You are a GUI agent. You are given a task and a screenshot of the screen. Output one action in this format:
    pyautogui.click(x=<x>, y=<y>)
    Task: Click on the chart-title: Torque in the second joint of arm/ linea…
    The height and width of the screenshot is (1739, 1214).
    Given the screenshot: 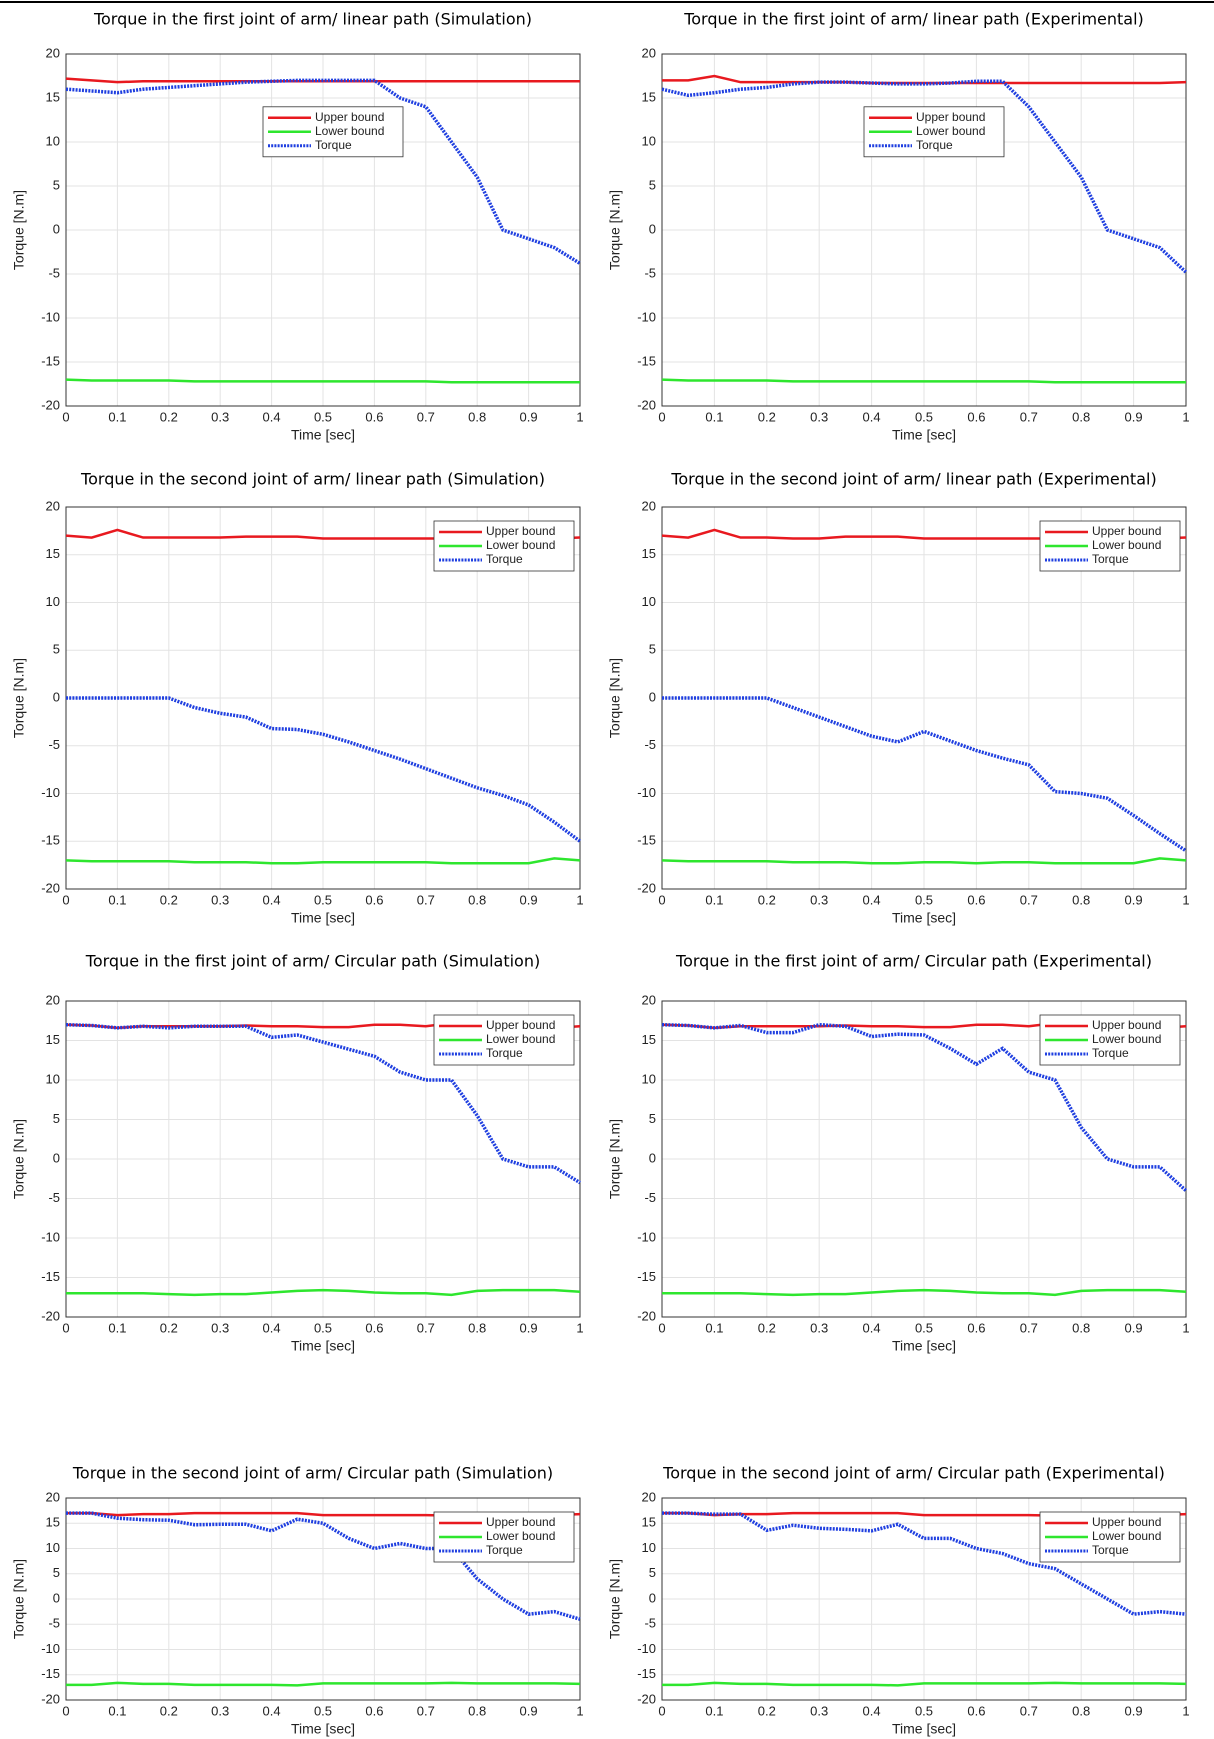 What is the action you would take?
    pyautogui.click(x=312, y=479)
    